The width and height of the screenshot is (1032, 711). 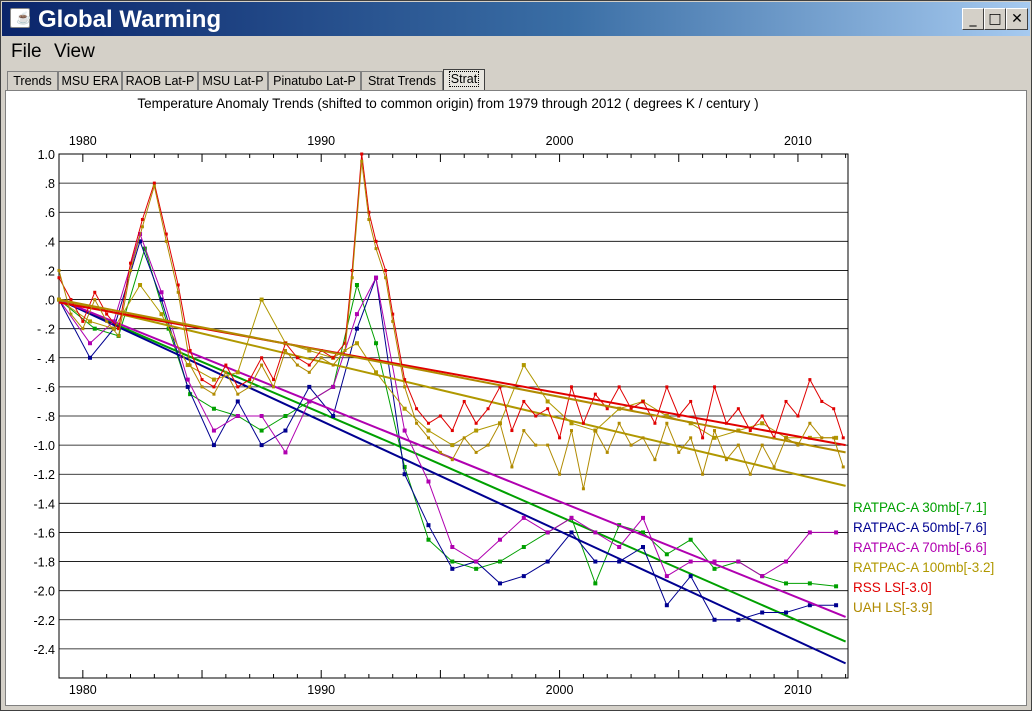 What do you see at coordinates (402, 80) in the screenshot?
I see `tab-strat-trends: Strat Trends` at bounding box center [402, 80].